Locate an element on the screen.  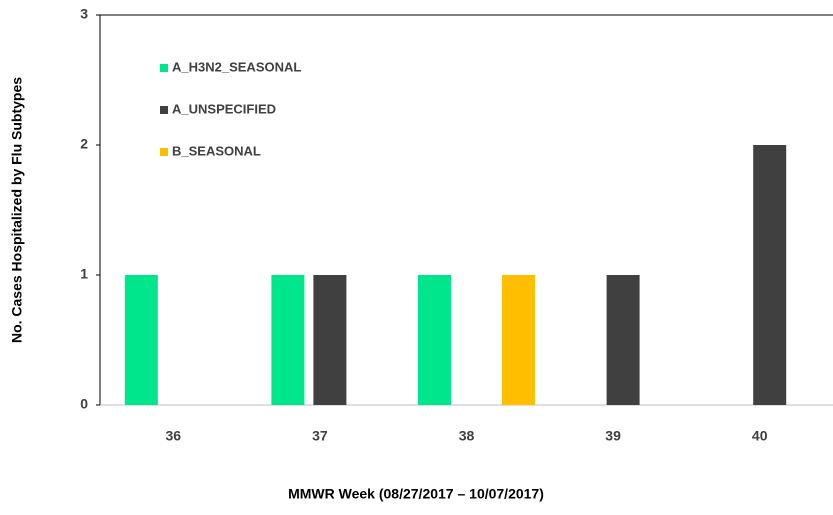
y-tick-label: 1 is located at coordinates (84, 274).